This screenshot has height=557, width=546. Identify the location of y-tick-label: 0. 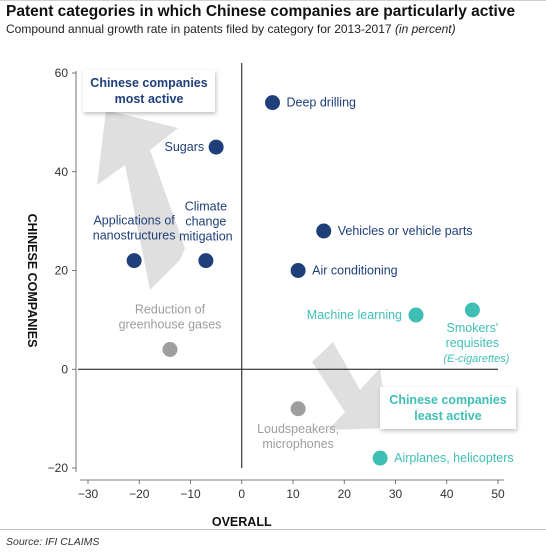
(64, 369).